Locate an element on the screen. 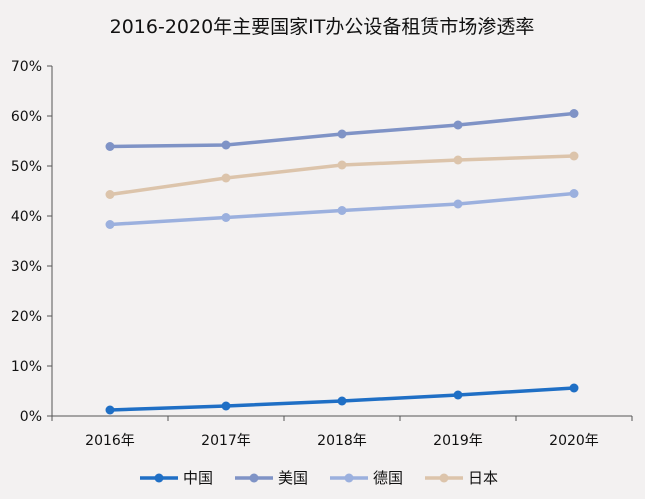 The image size is (645, 499). legend-item: 德国 is located at coordinates (366, 478).